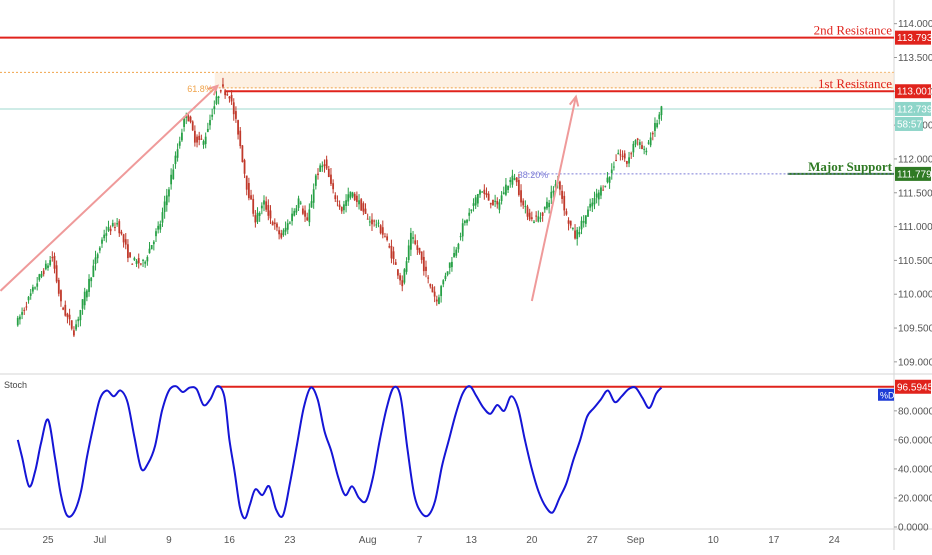 This screenshot has height=555, width=932. I want to click on stoch-series-badge-bg, so click(886, 394).